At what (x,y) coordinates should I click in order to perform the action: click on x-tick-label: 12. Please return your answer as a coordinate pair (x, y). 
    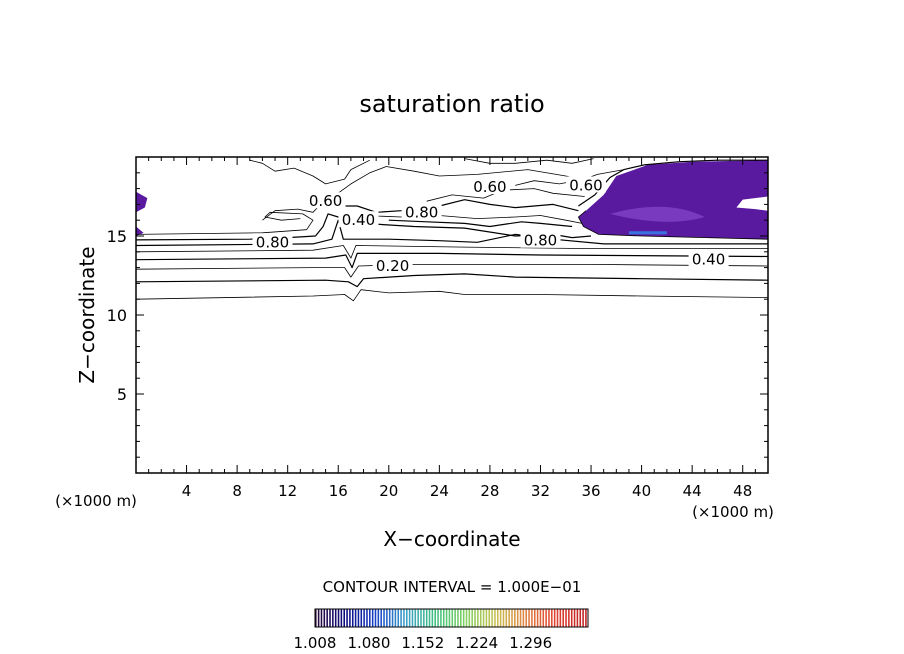
    Looking at the image, I should click on (287, 491).